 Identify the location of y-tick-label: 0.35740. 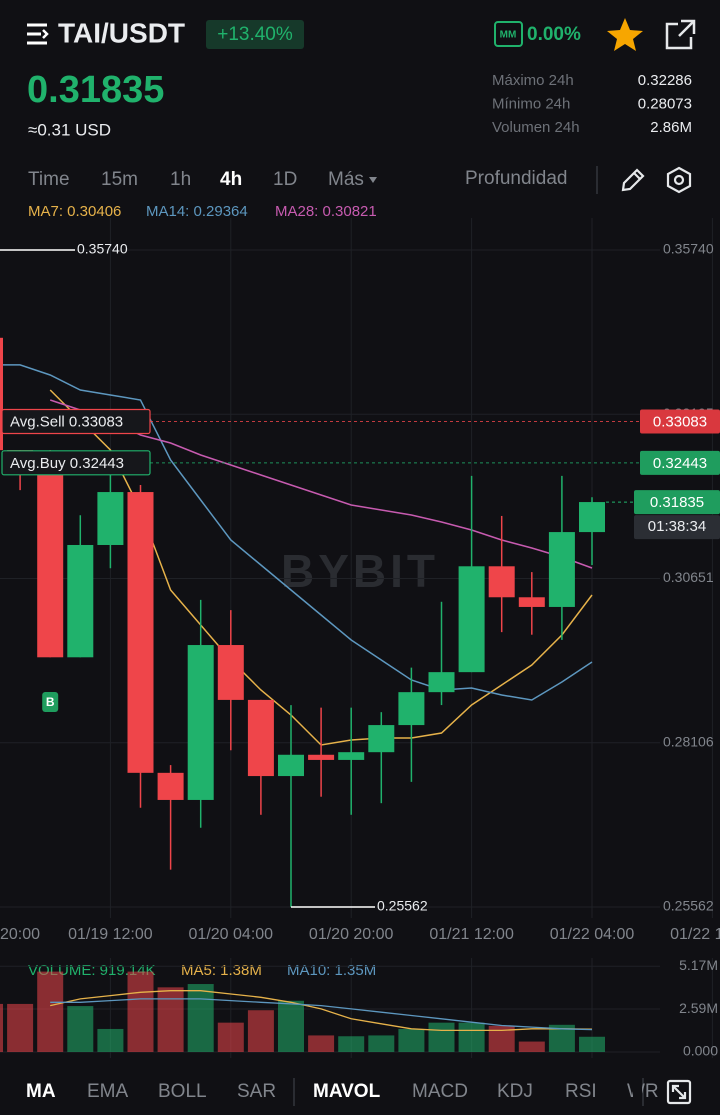
(688, 249).